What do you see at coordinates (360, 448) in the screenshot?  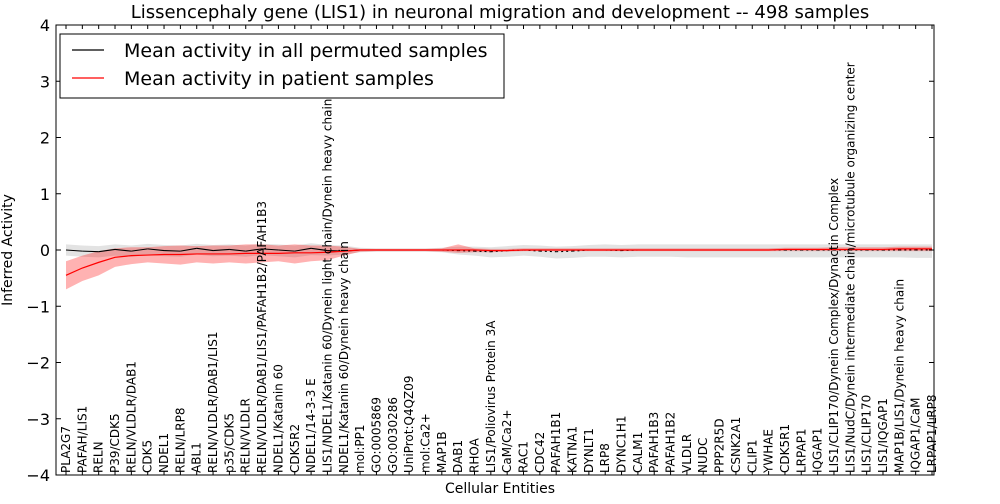 I see `x-tick-label: mol:PP1` at bounding box center [360, 448].